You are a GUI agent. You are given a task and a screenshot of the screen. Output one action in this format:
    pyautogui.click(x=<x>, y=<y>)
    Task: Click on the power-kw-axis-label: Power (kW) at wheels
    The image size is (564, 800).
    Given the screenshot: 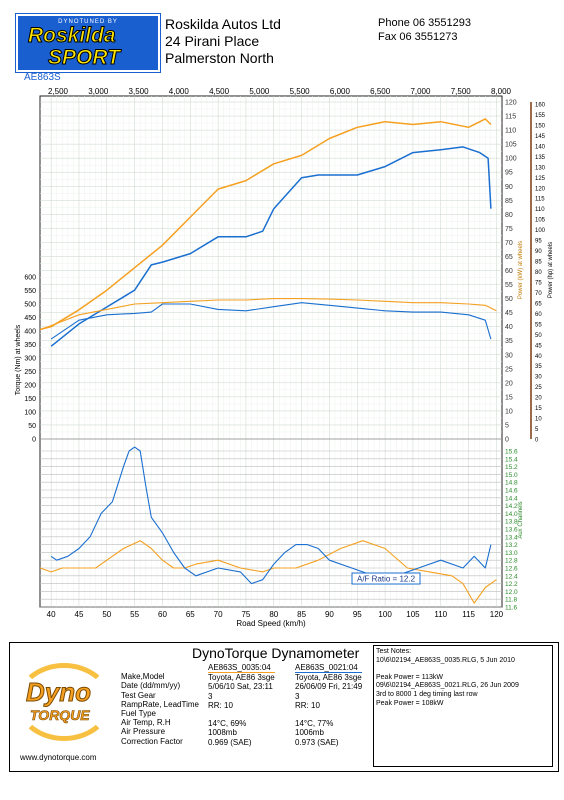 What is the action you would take?
    pyautogui.click(x=521, y=270)
    